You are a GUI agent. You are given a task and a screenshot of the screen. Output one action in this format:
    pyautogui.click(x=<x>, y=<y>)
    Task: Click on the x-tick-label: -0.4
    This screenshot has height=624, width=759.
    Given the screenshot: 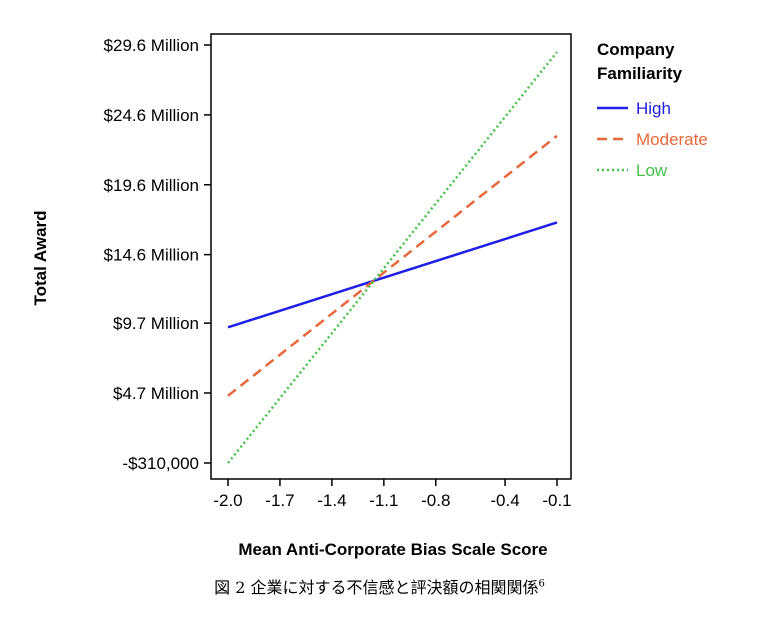 What is the action you would take?
    pyautogui.click(x=504, y=500)
    